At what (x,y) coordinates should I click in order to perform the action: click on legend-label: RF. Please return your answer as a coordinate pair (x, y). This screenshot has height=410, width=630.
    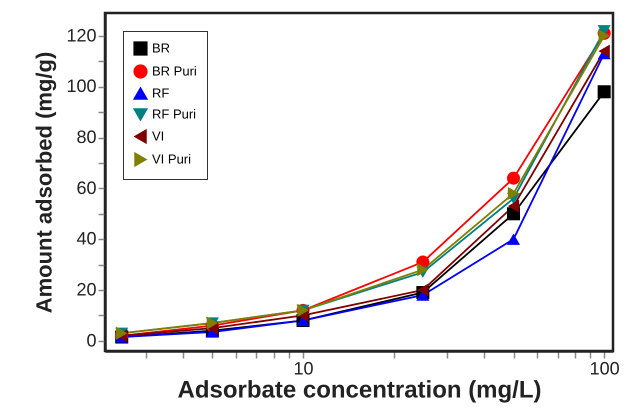
    Looking at the image, I should click on (161, 93).